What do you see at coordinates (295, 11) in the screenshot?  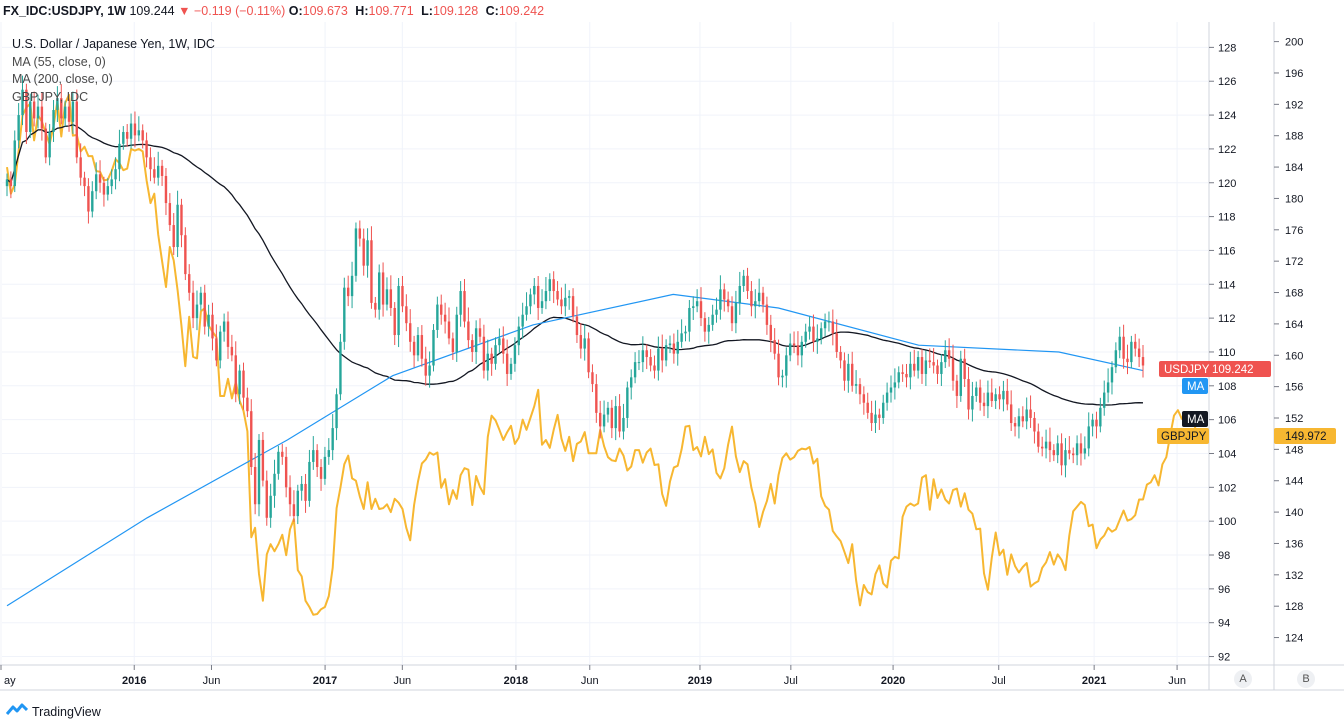 I see `open-label: O:` at bounding box center [295, 11].